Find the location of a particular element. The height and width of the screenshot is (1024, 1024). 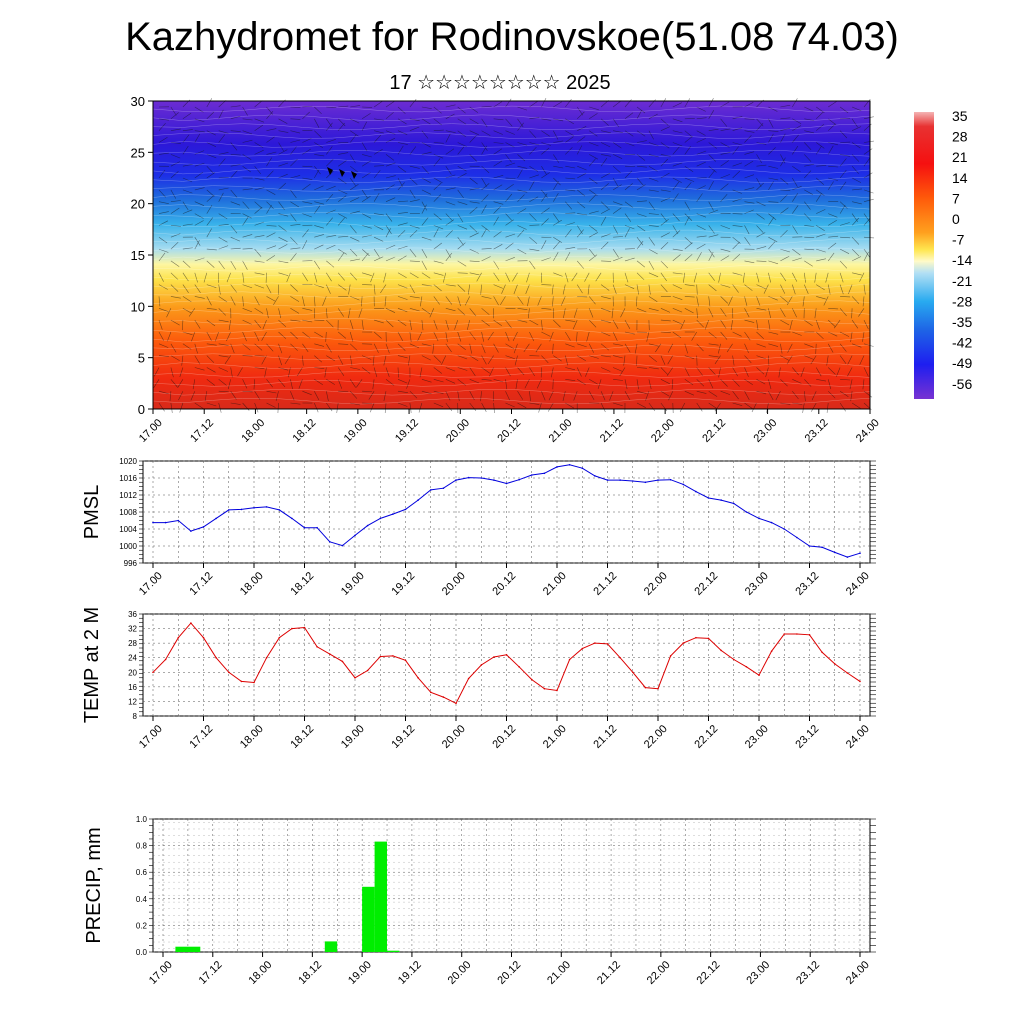

x-tick-label: 24.00 is located at coordinates (858, 973).